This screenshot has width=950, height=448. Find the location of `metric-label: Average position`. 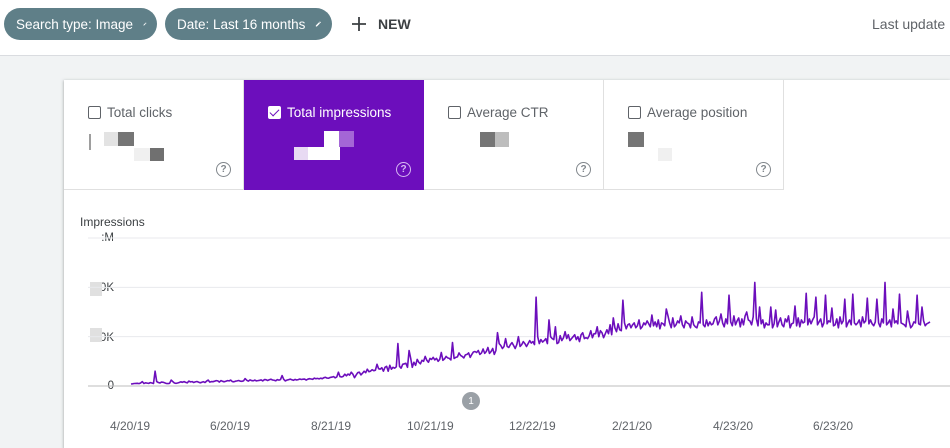

metric-label: Average position is located at coordinates (697, 112).